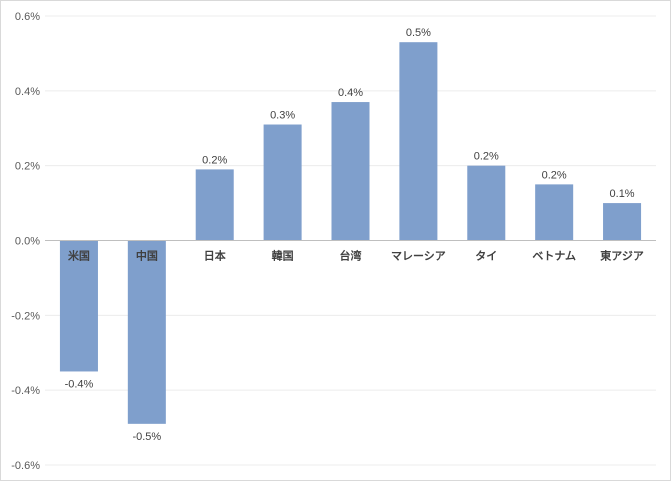  I want to click on data-label: -0.5%, so click(146, 437).